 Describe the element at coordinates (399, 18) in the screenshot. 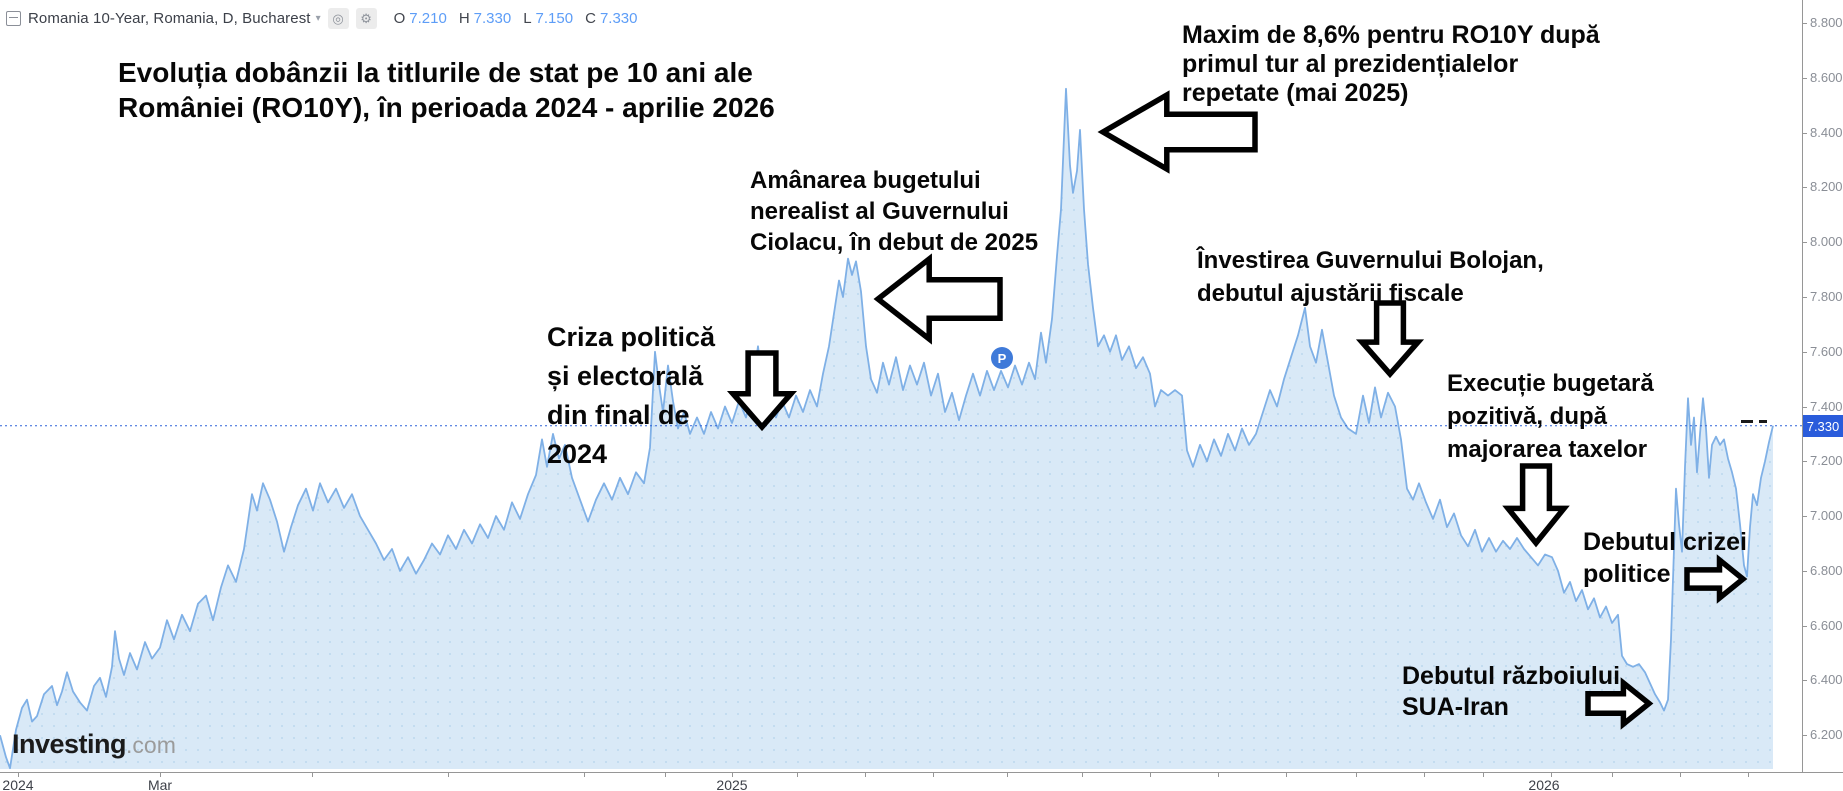

I see `open-label: O` at that location.